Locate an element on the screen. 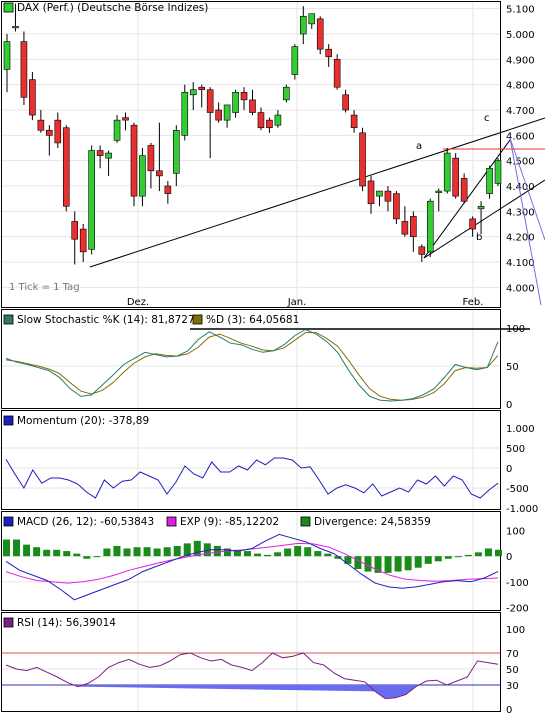 Image resolution: width=545 pixels, height=718 pixels. price-tick-label: 4.600 is located at coordinates (520, 136).